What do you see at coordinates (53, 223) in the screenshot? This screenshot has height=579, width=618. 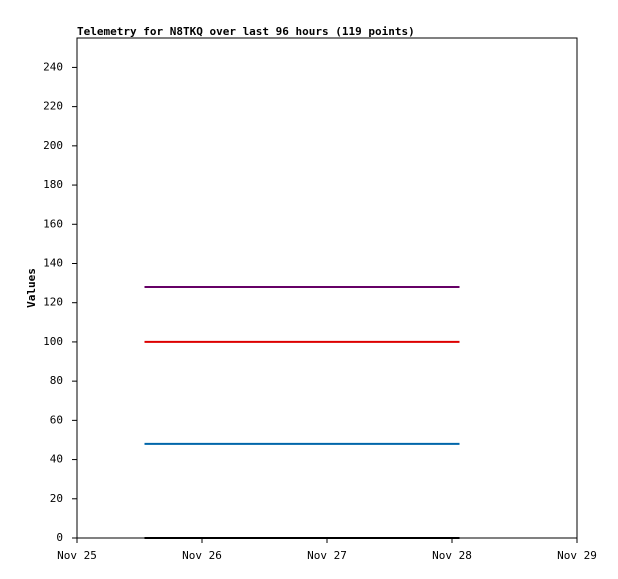 I see `y-tick-label: 160` at bounding box center [53, 223].